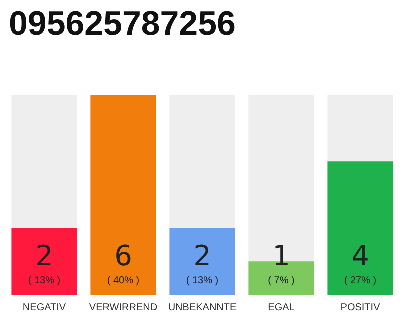 This screenshot has width=410, height=320. I want to click on chart-title: 095625787256, so click(122, 24).